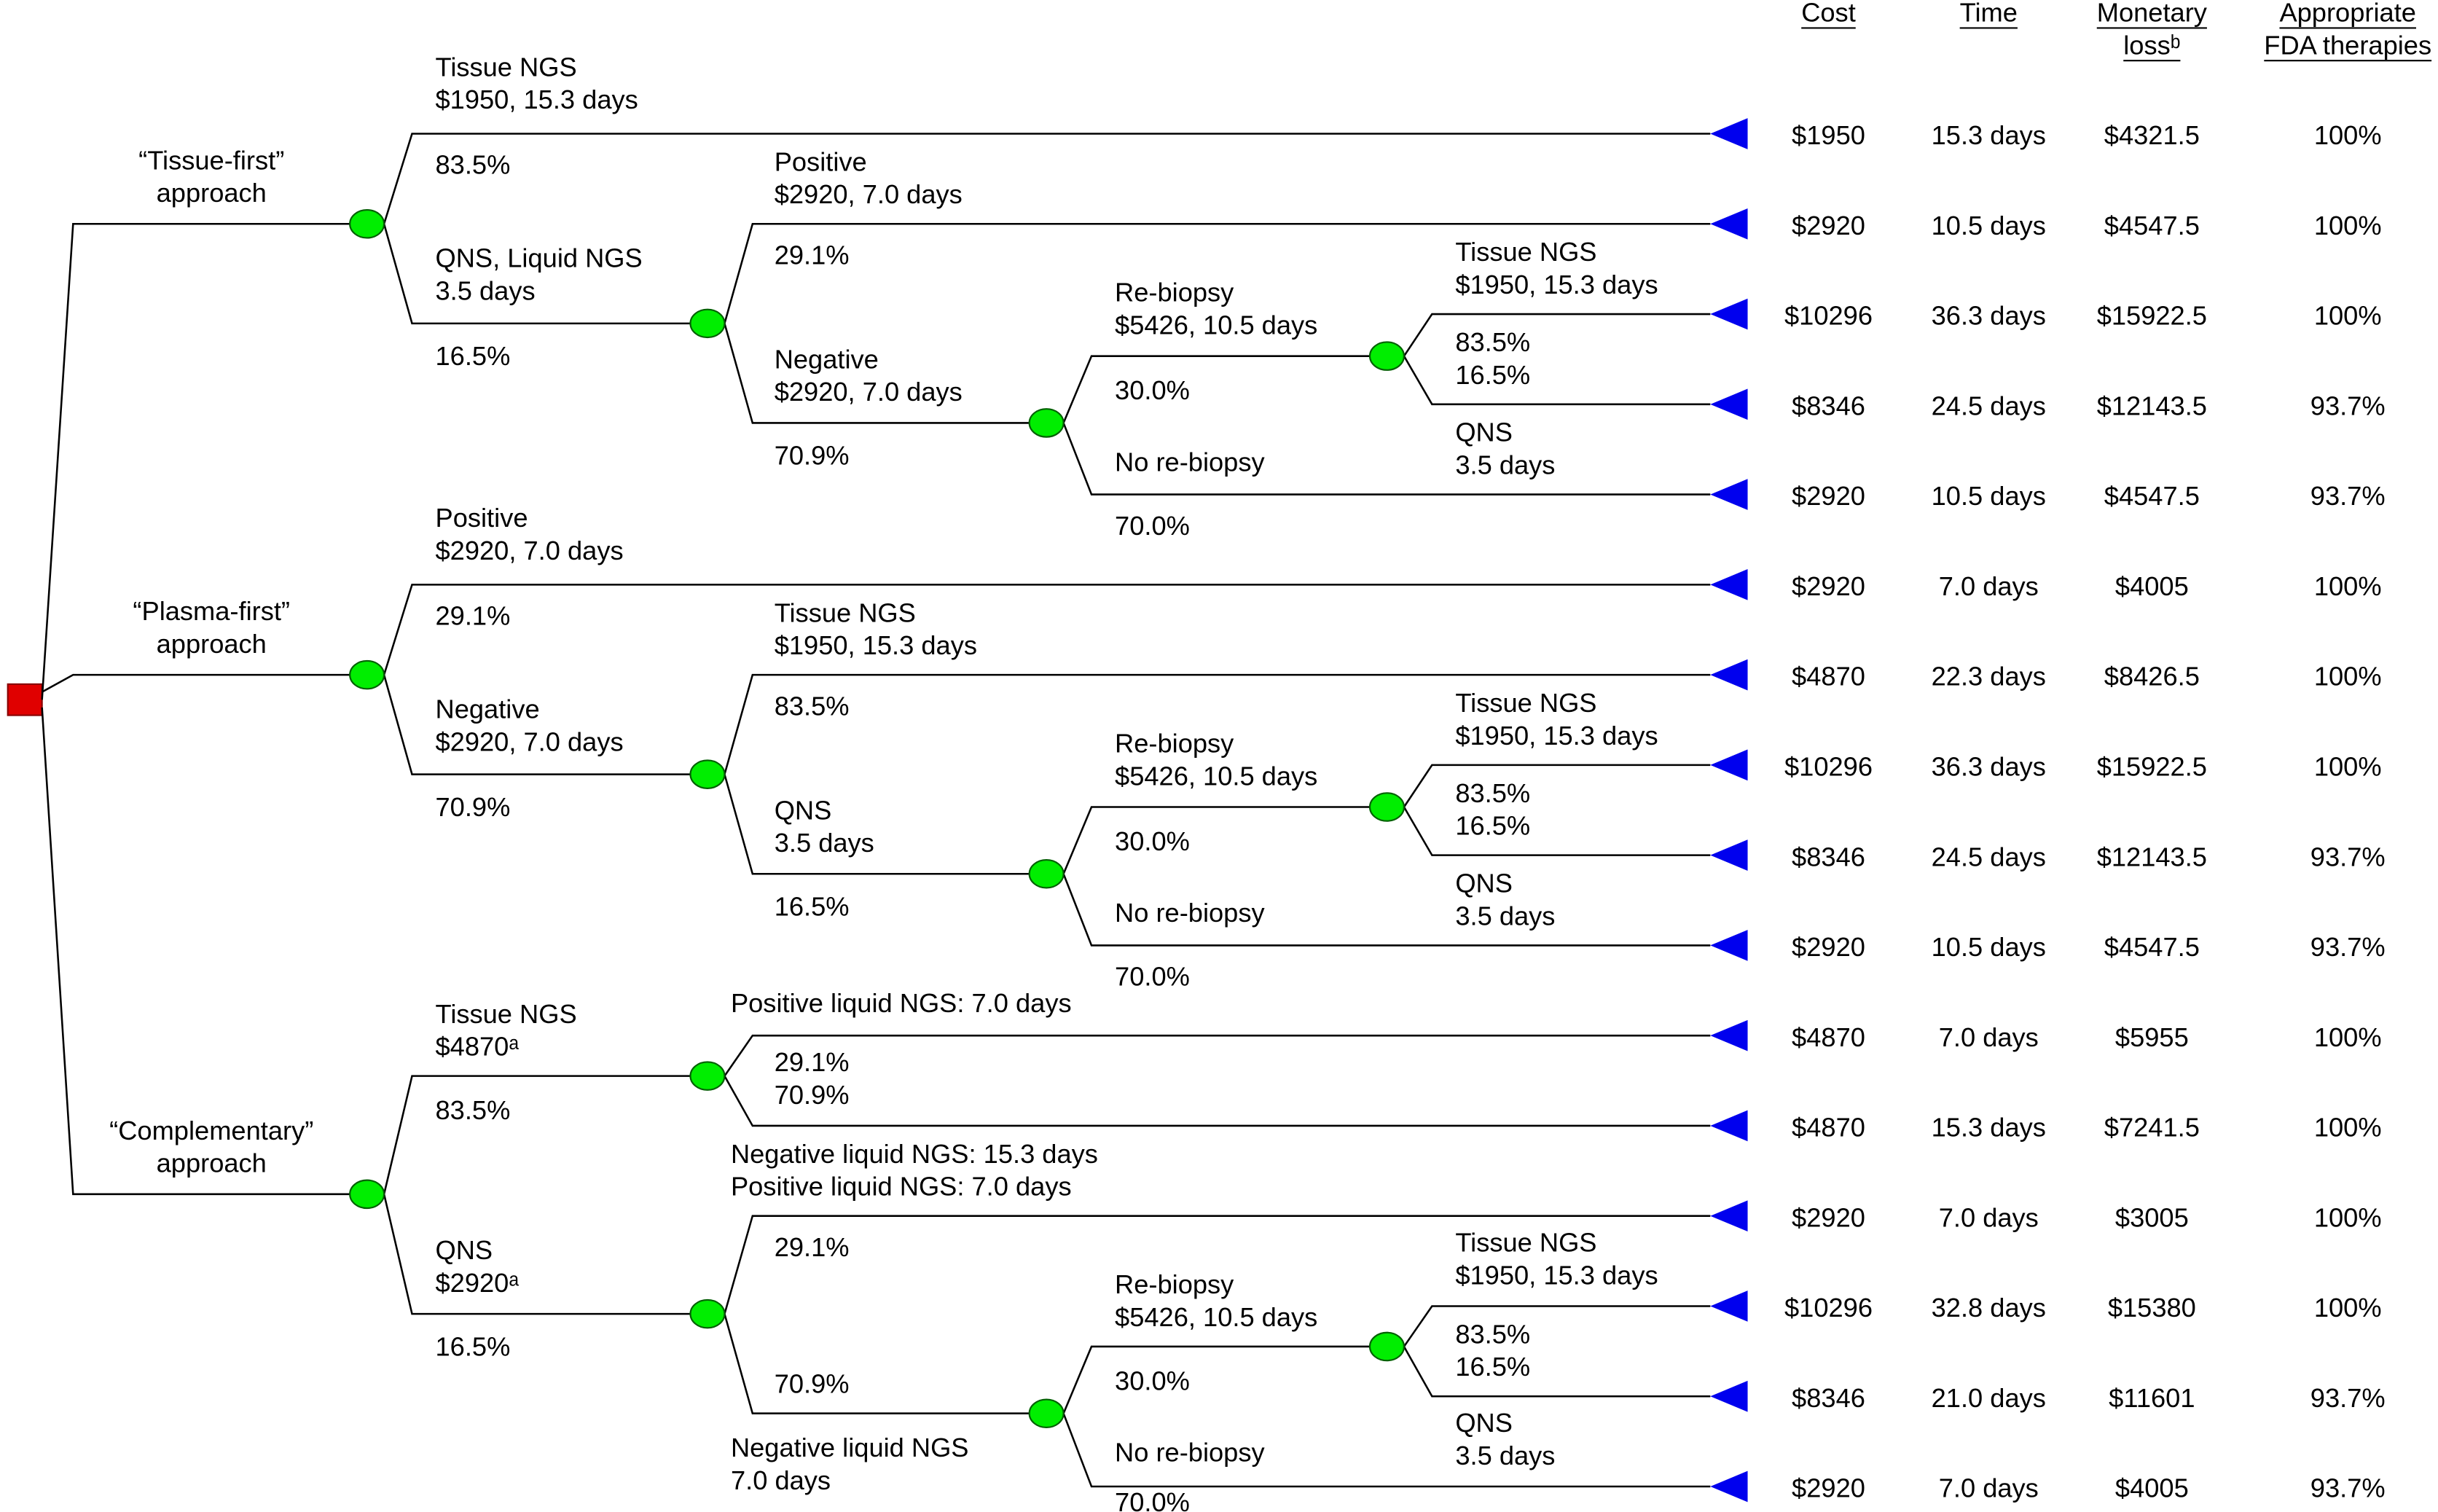 The height and width of the screenshot is (1512, 2438). What do you see at coordinates (2152, 1398) in the screenshot?
I see `table-cell: $11601` at bounding box center [2152, 1398].